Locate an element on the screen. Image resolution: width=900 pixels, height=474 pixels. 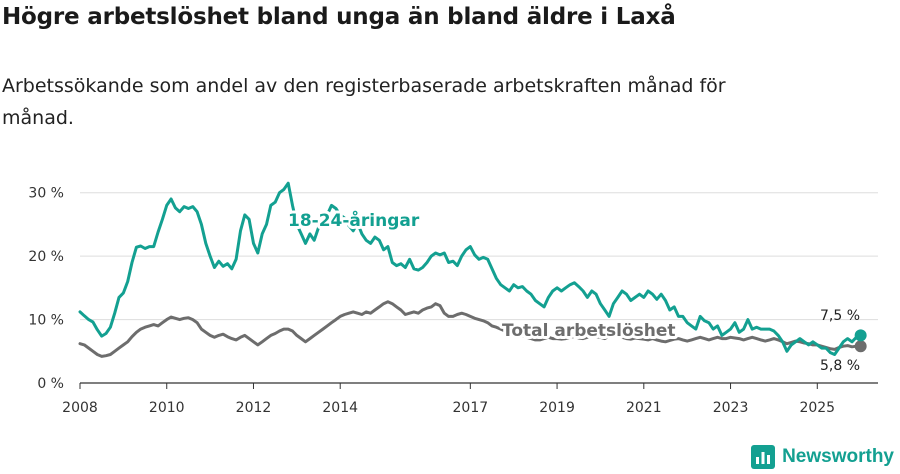
y-axis: 0 % 10 % 20 % 30 % is located at coordinates (46, 289).